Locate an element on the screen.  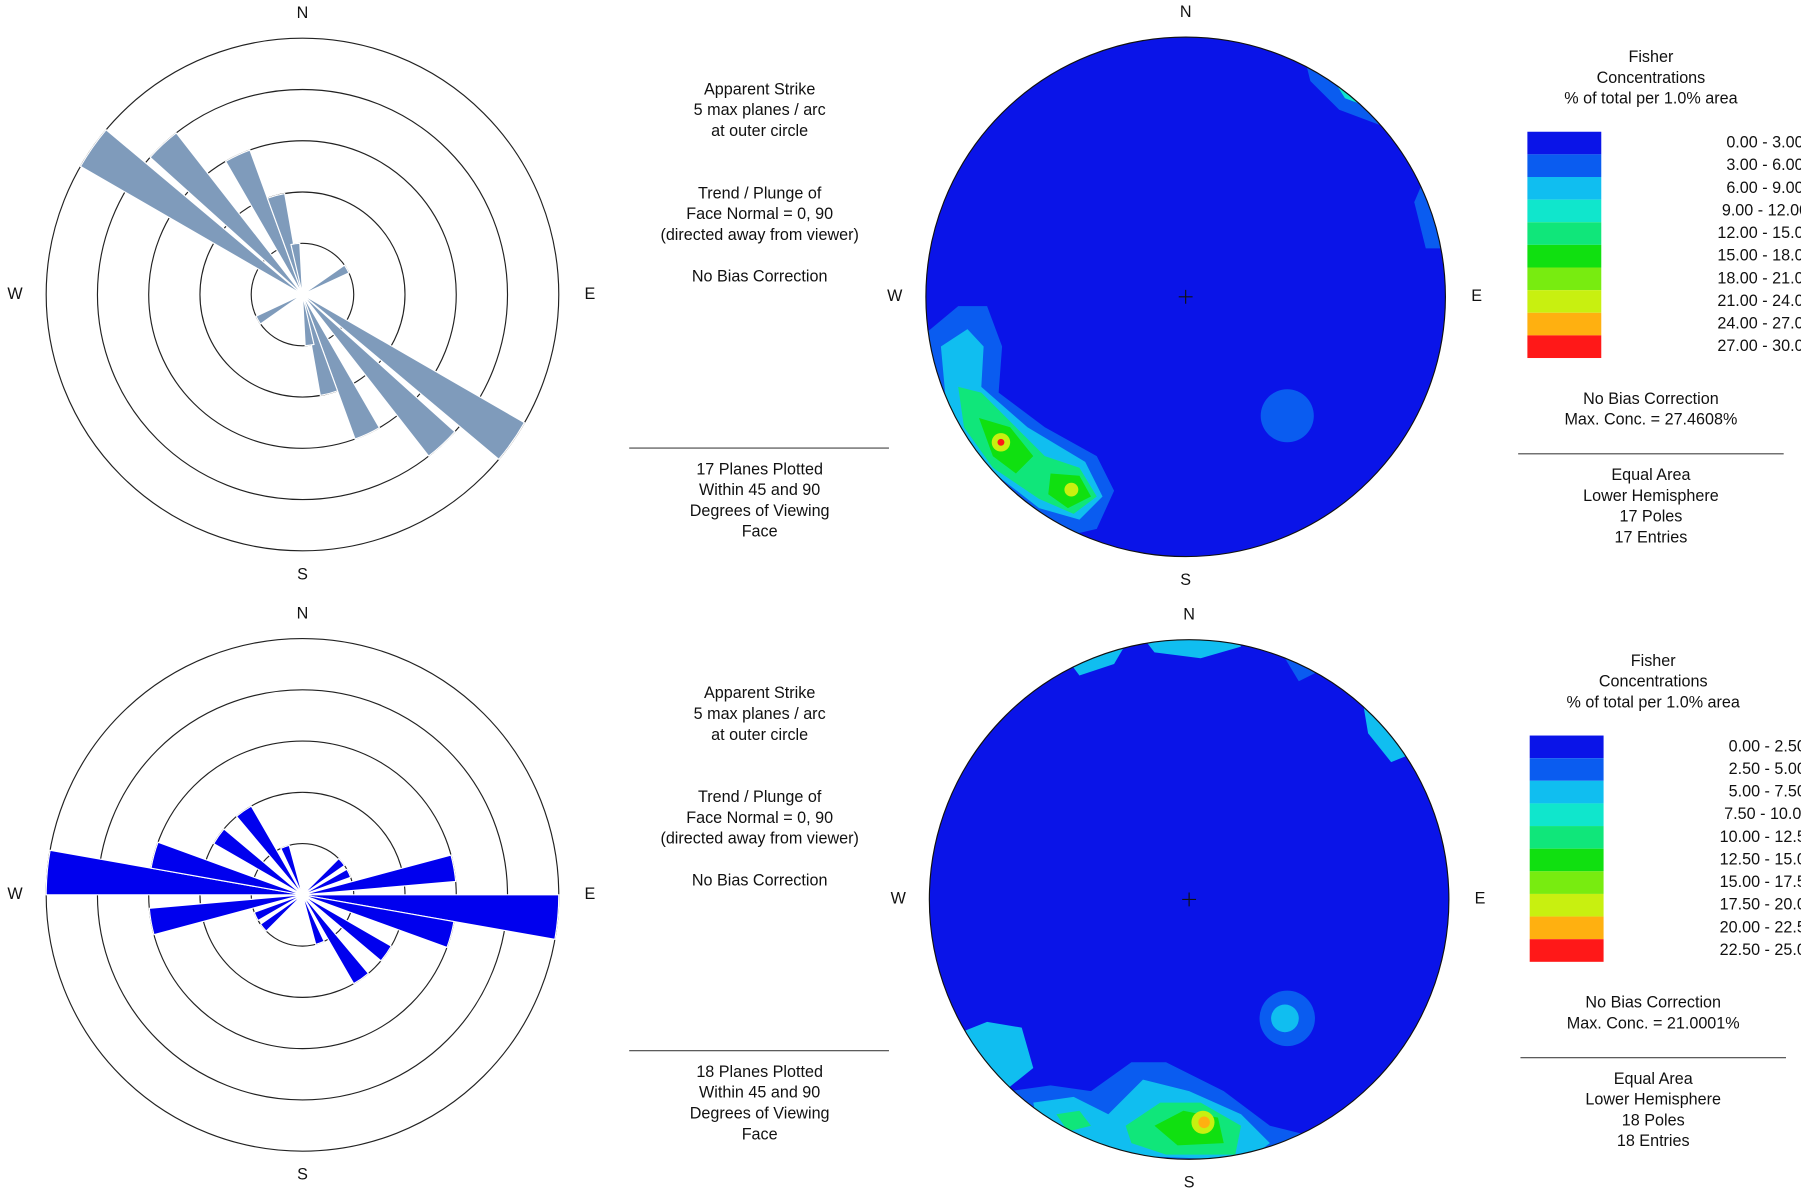
annotation: Degrees of Viewing is located at coordinates (760, 511).